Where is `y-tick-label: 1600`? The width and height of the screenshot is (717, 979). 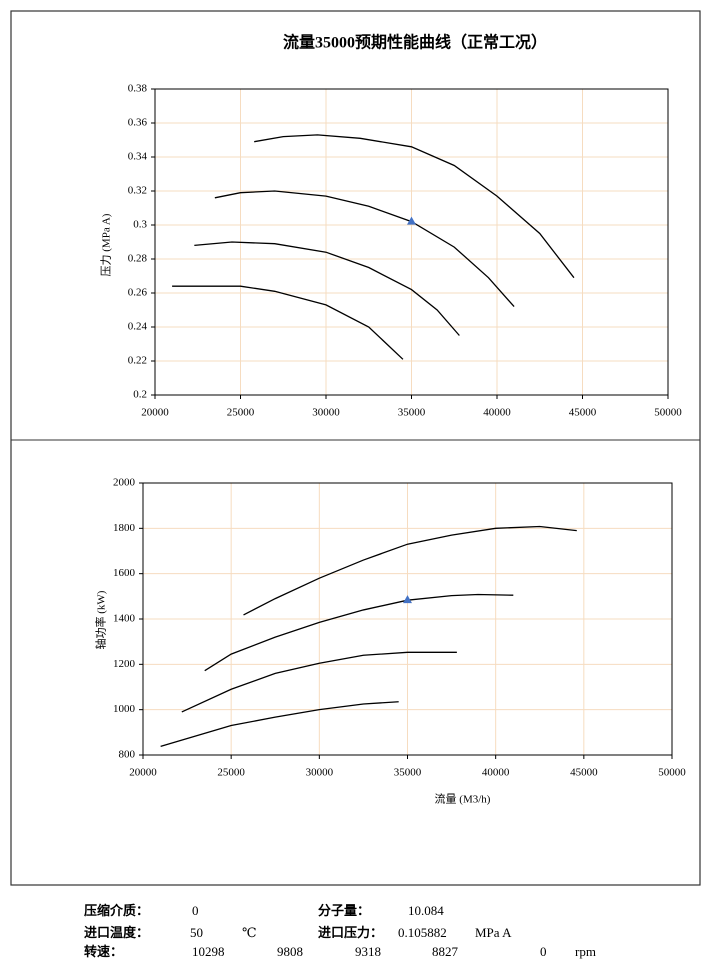
y-tick-label: 1600 is located at coordinates (124, 573).